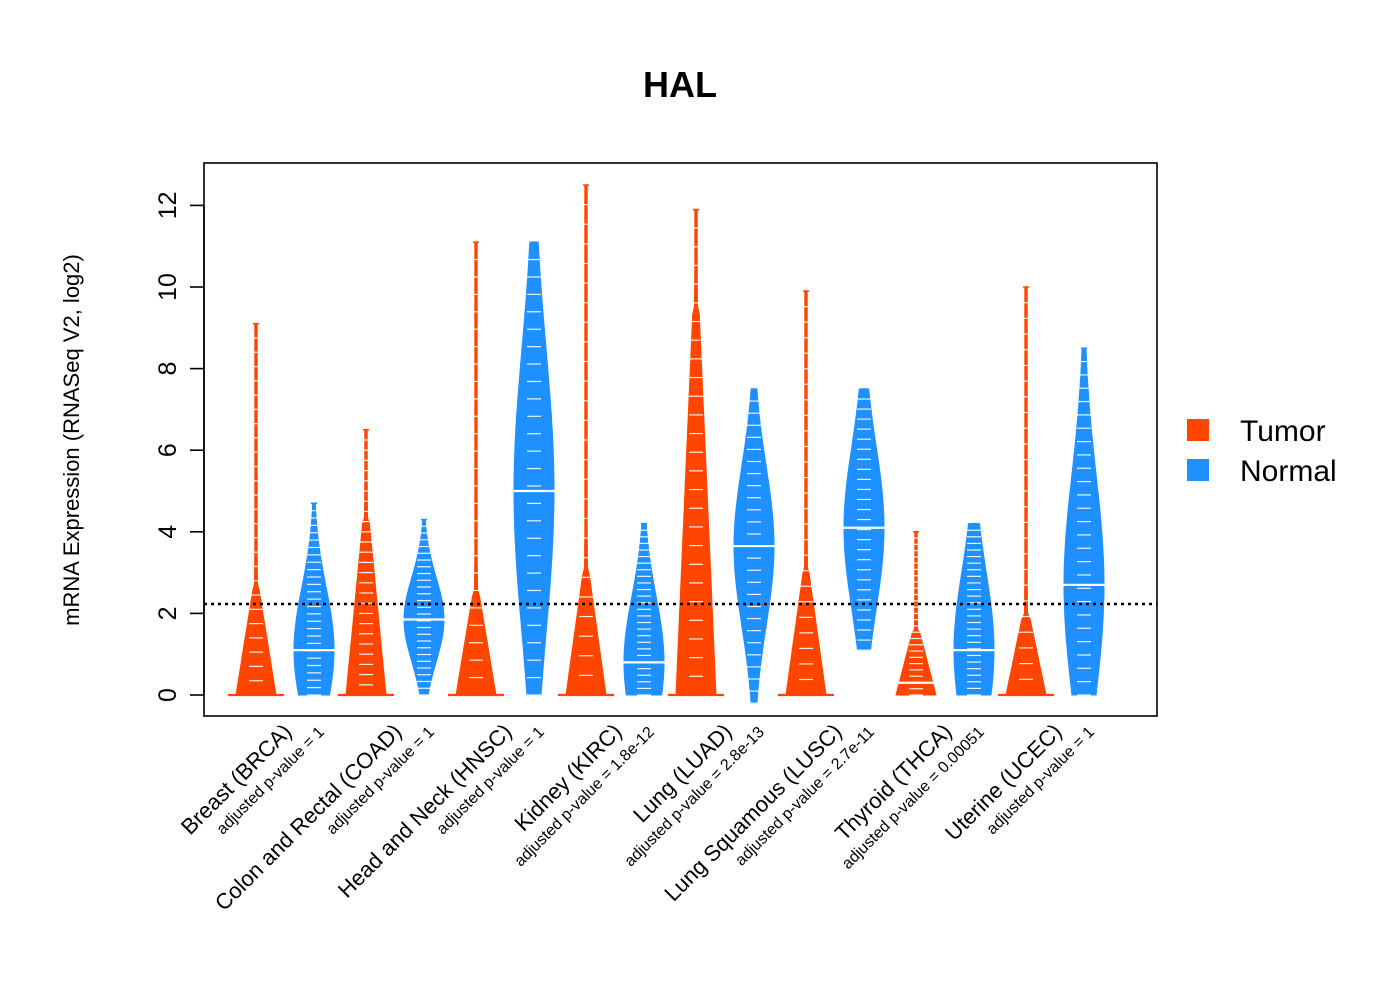  Describe the element at coordinates (168, 695) in the screenshot. I see `y-tick-label: 0` at that location.